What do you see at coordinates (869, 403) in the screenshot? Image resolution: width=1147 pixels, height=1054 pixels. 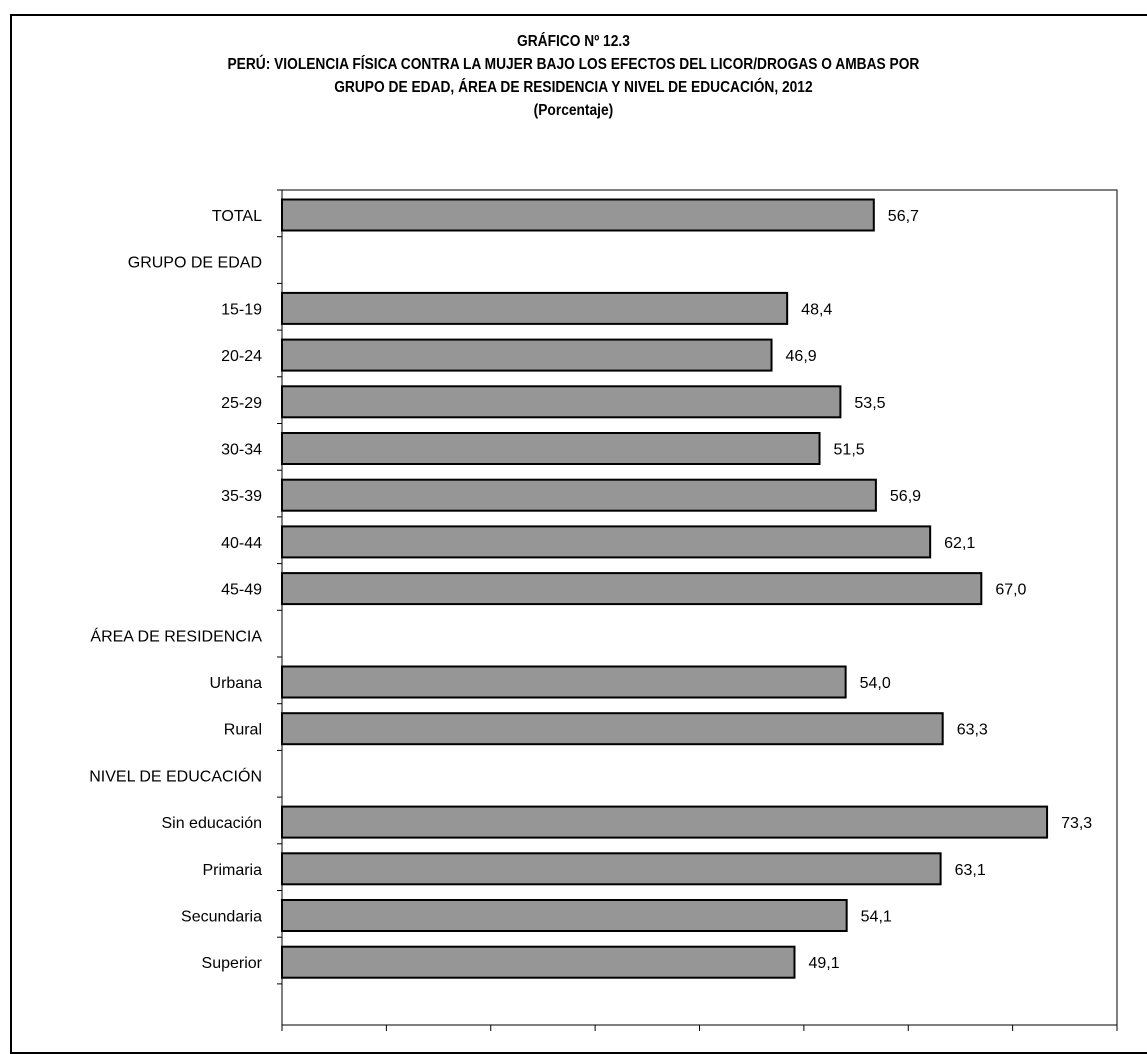 I see `data-label: 53,5` at bounding box center [869, 403].